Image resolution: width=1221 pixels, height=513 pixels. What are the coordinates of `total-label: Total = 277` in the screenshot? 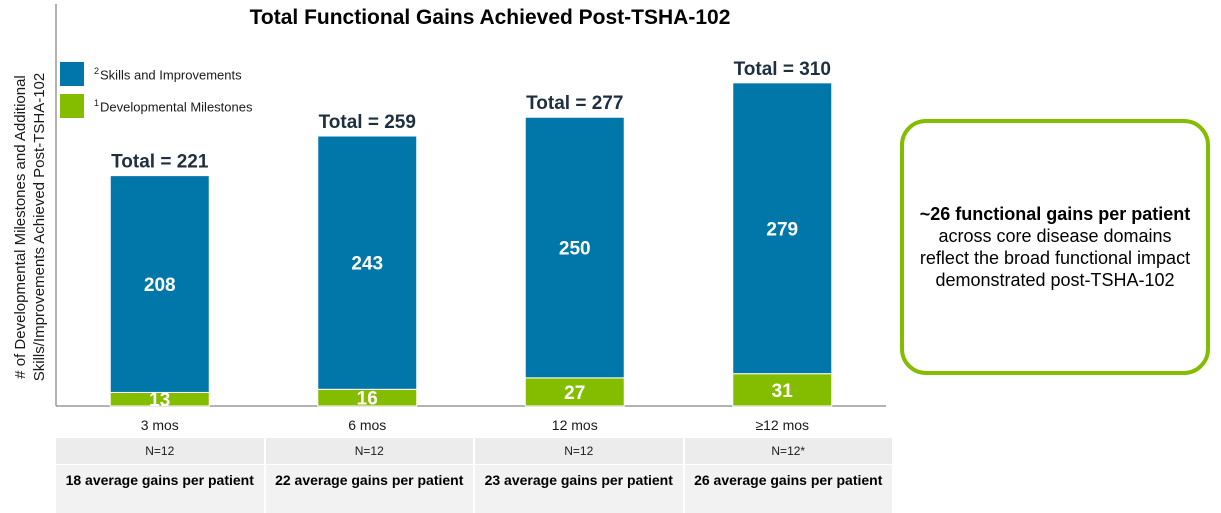 It's located at (574, 103).